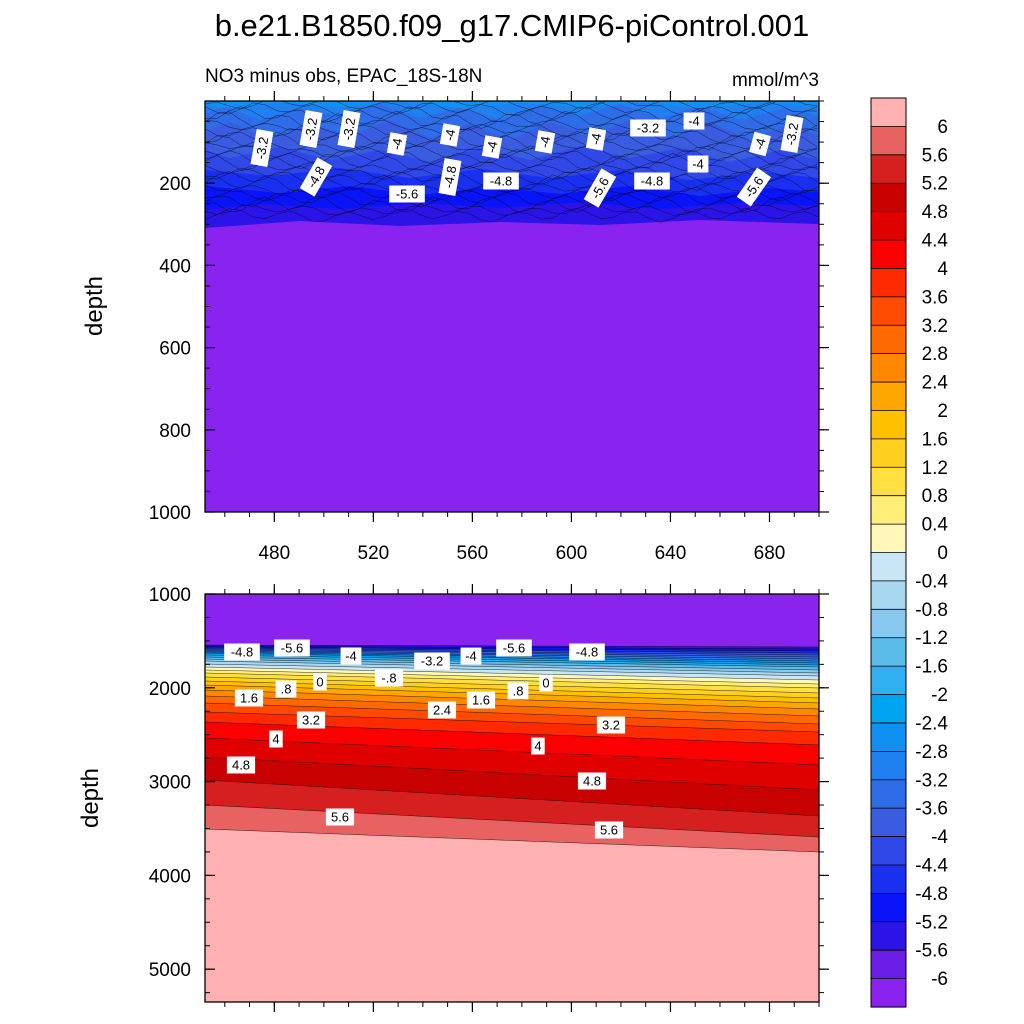 This screenshot has height=1024, width=1024. I want to click on y-tick-label: 5000, so click(170, 970).